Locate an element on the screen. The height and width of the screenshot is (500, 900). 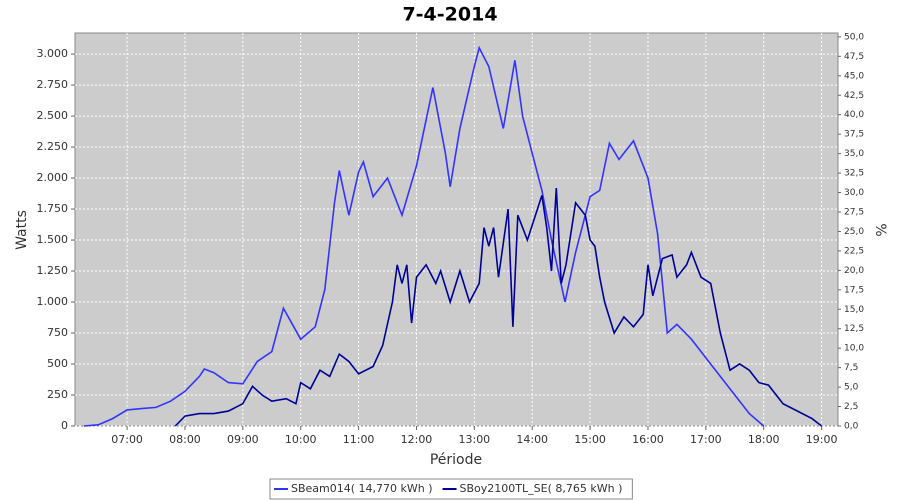
y-tick-label: 3.000 is located at coordinates (53, 53).